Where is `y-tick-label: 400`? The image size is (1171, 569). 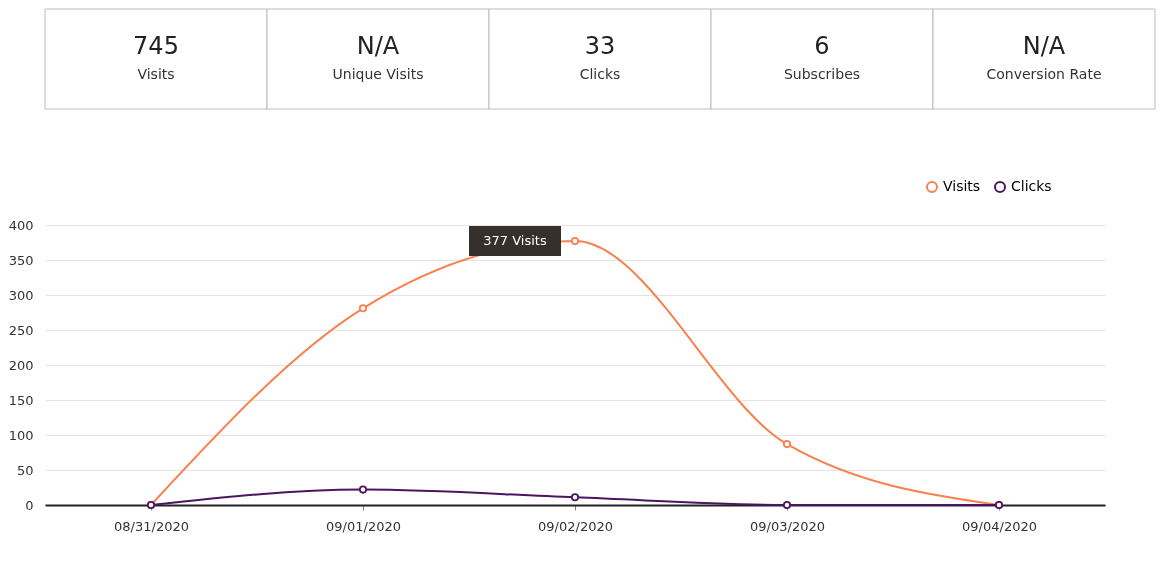
y-tick-label: 400 is located at coordinates (21, 225).